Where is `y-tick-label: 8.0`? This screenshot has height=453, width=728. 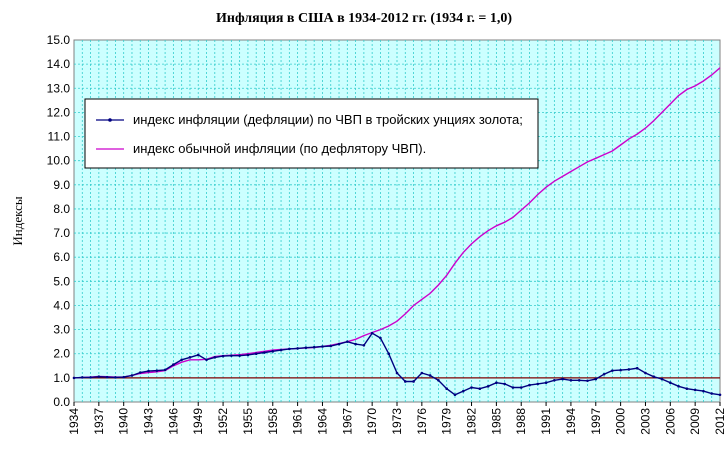
y-tick-label: 8.0 is located at coordinates (61, 209).